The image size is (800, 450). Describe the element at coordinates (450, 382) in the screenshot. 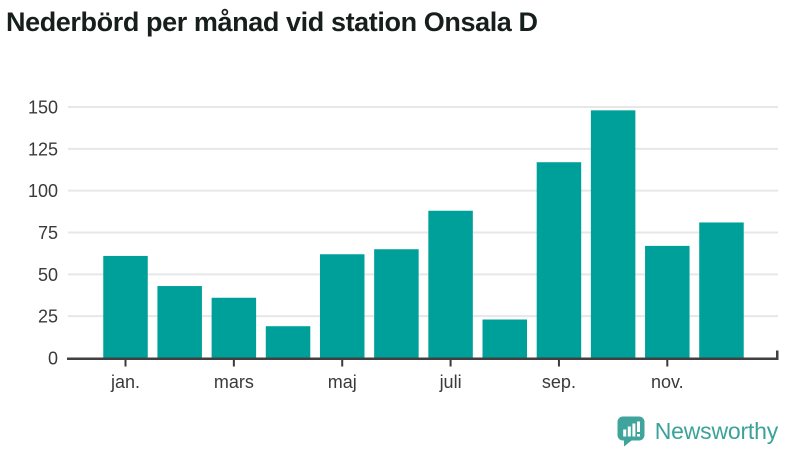

I see `x-axis-tick-label: juli` at that location.